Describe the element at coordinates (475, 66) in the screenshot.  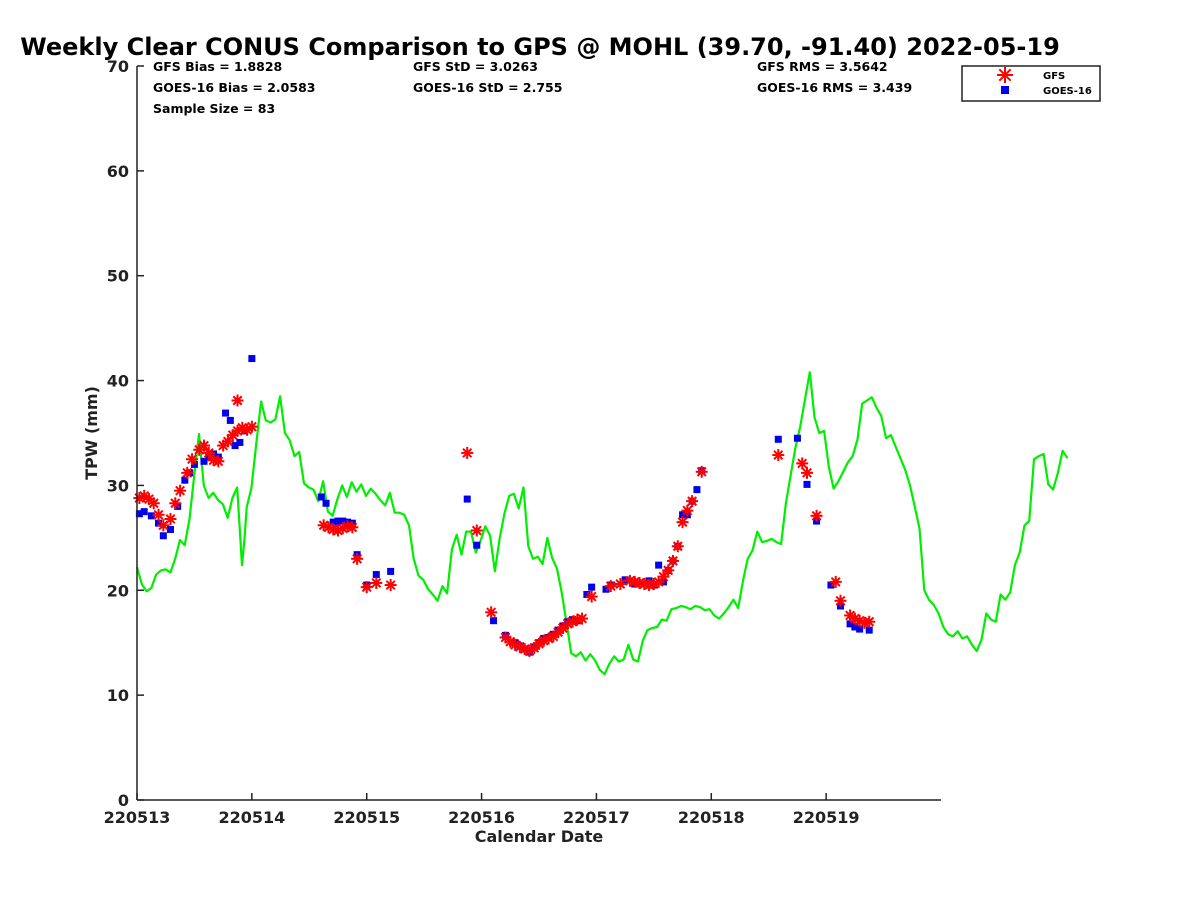
I see `stat-gfs-std: GFS StD = 3.0263` at that location.